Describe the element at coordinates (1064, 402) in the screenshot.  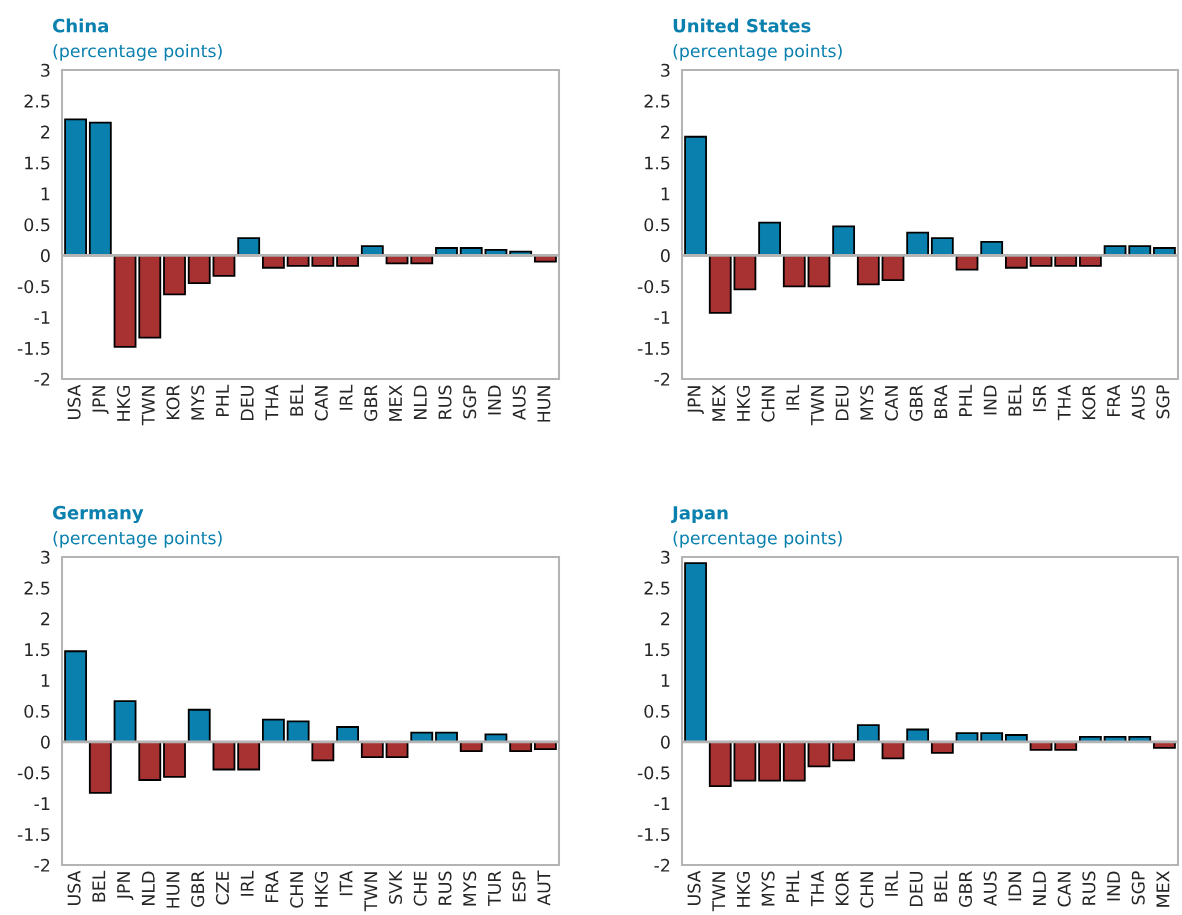
I see `x-tick-label: THA` at that location.